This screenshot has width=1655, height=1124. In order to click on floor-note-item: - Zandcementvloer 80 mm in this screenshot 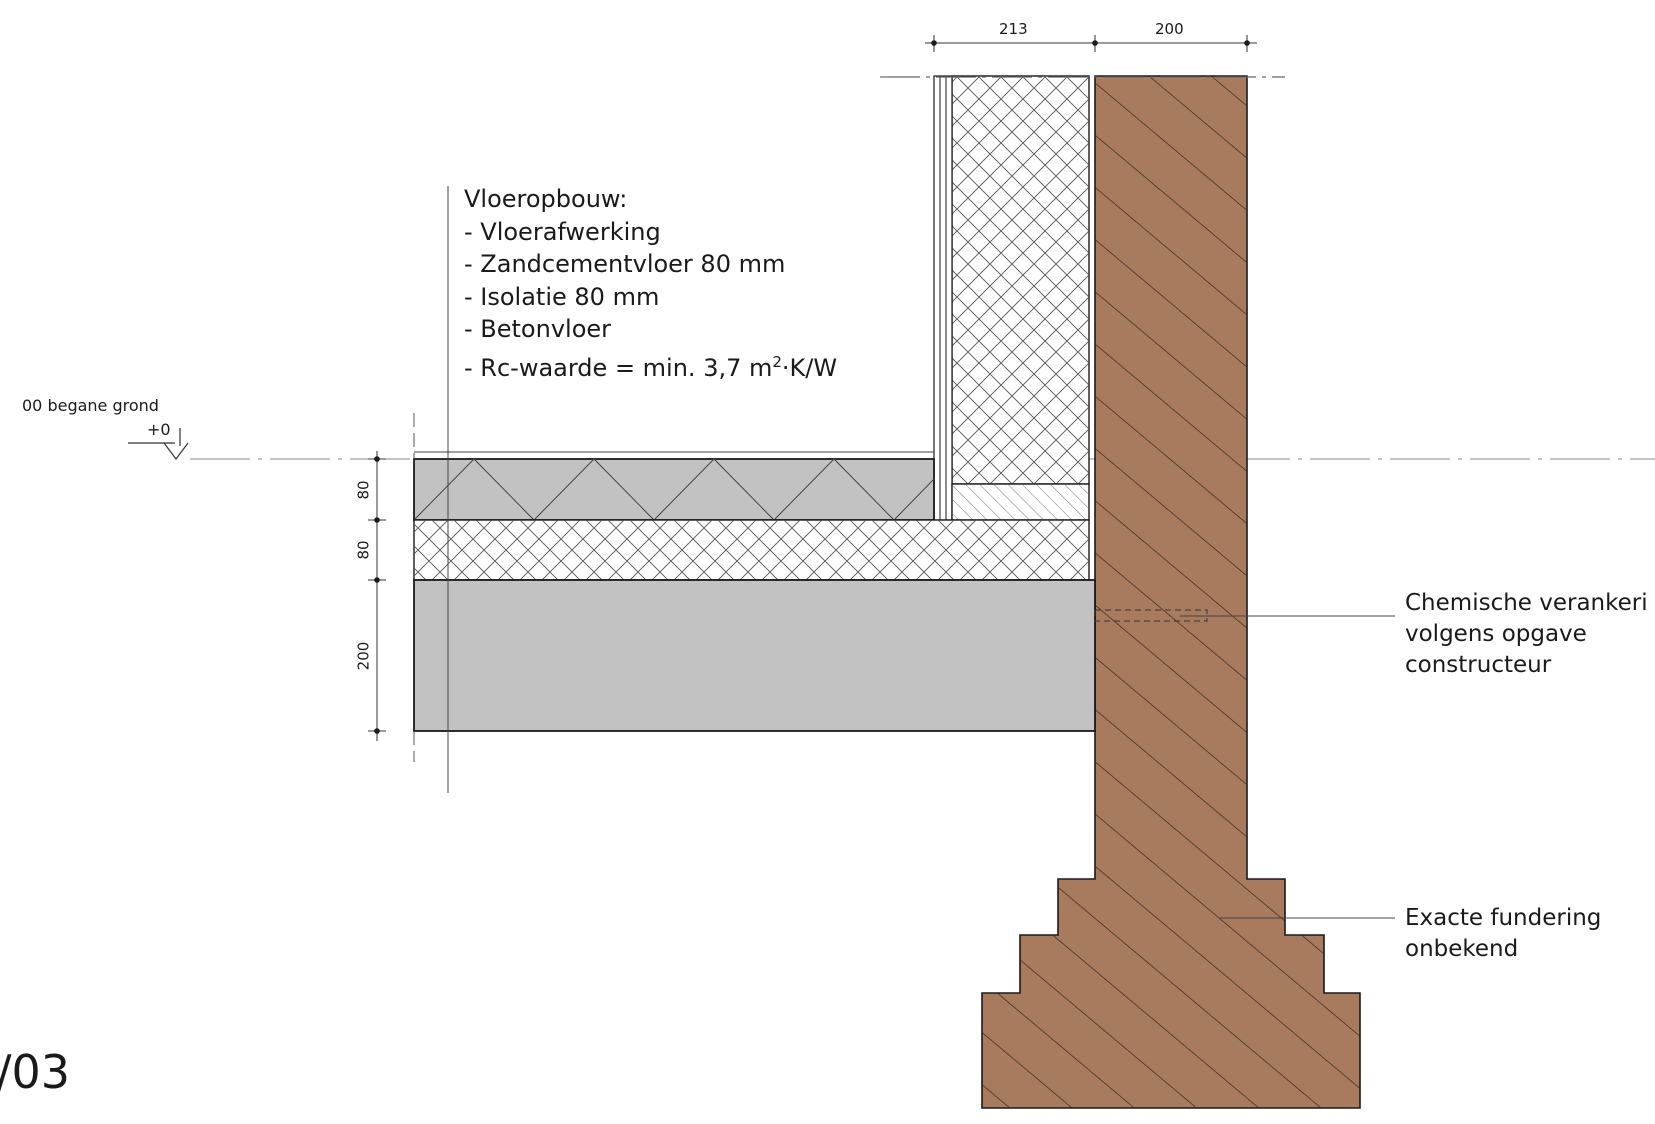, I will do `click(625, 264)`.